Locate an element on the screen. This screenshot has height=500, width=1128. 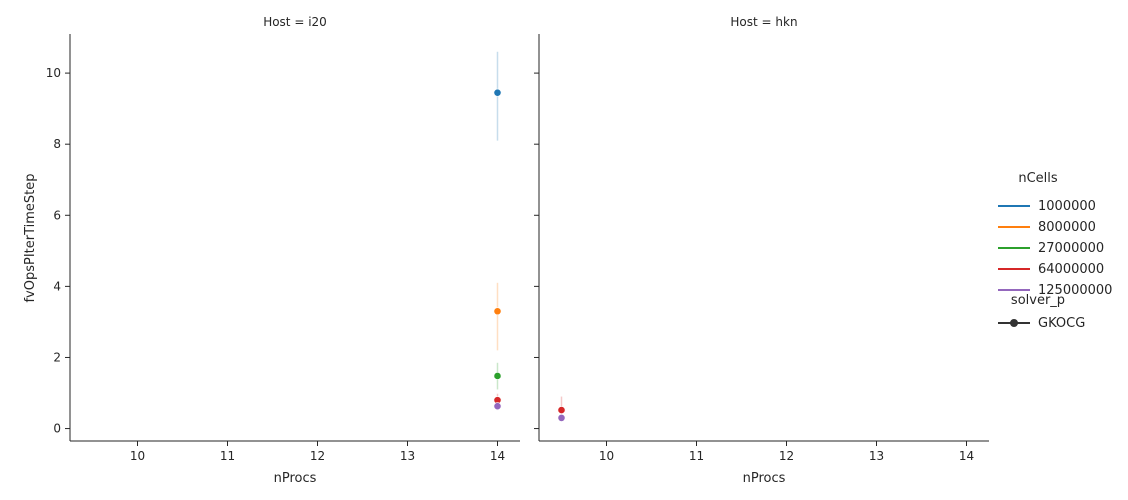
y-tick-label: 2 is located at coordinates (57, 357).